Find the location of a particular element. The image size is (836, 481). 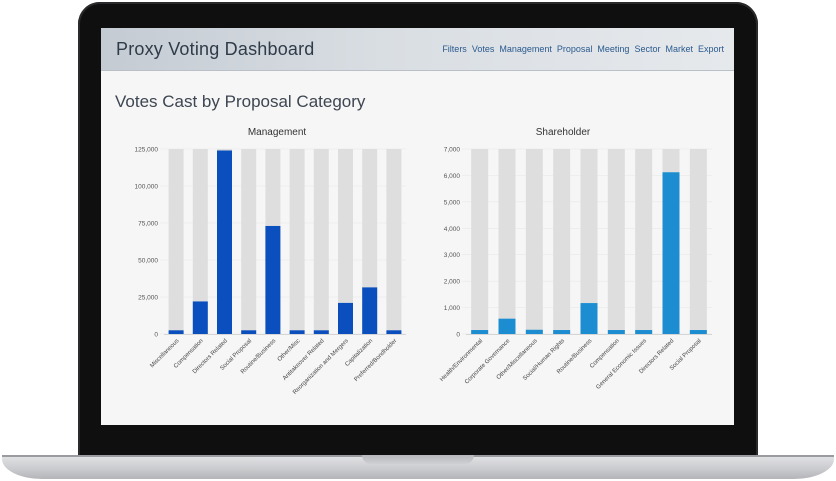

nav-meeting: Meeting is located at coordinates (613, 49).